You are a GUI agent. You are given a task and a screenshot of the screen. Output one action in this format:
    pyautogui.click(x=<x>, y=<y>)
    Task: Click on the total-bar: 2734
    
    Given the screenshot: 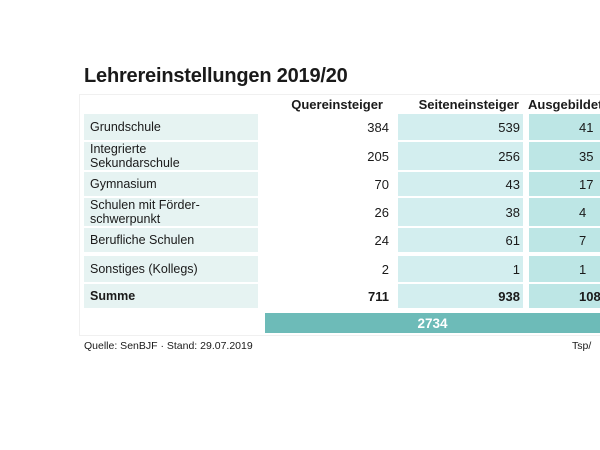 What is the action you would take?
    pyautogui.click(x=432, y=323)
    